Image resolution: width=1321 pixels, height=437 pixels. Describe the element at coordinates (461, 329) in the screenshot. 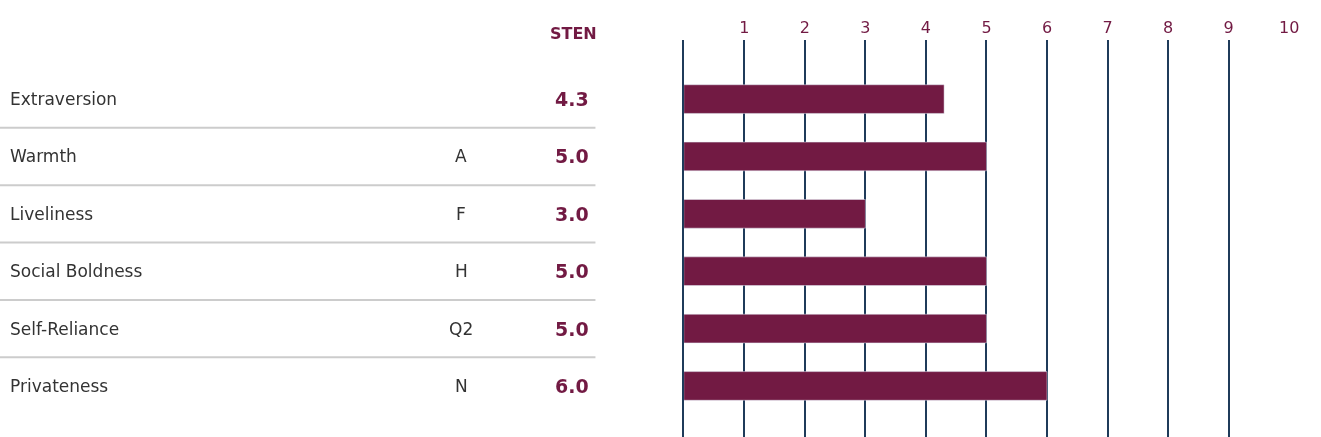

I see `text: Q2` at that location.